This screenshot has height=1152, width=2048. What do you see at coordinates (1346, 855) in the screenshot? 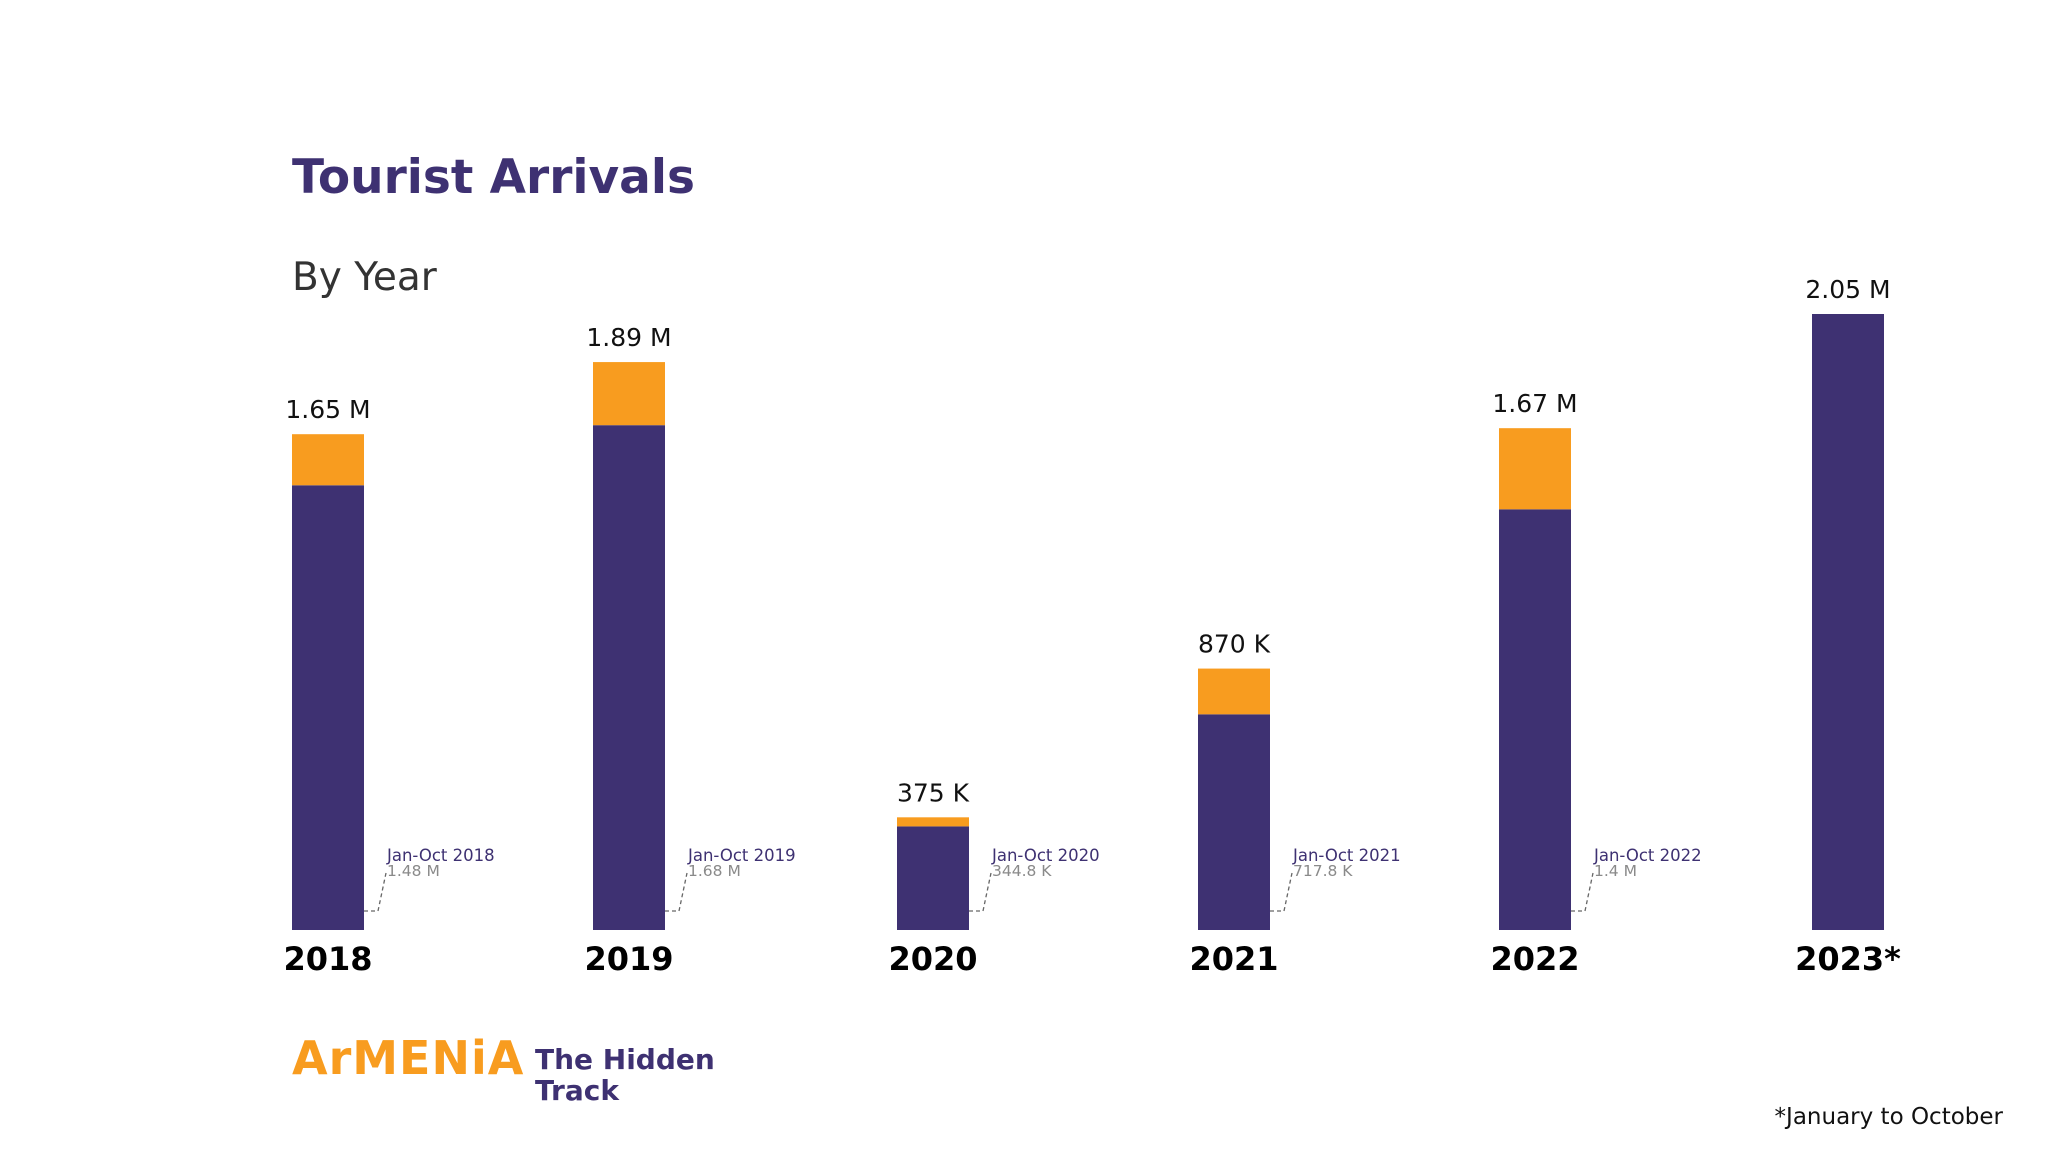
I see `jan-oct-period-label: Jan-Oct 2021` at bounding box center [1346, 855].